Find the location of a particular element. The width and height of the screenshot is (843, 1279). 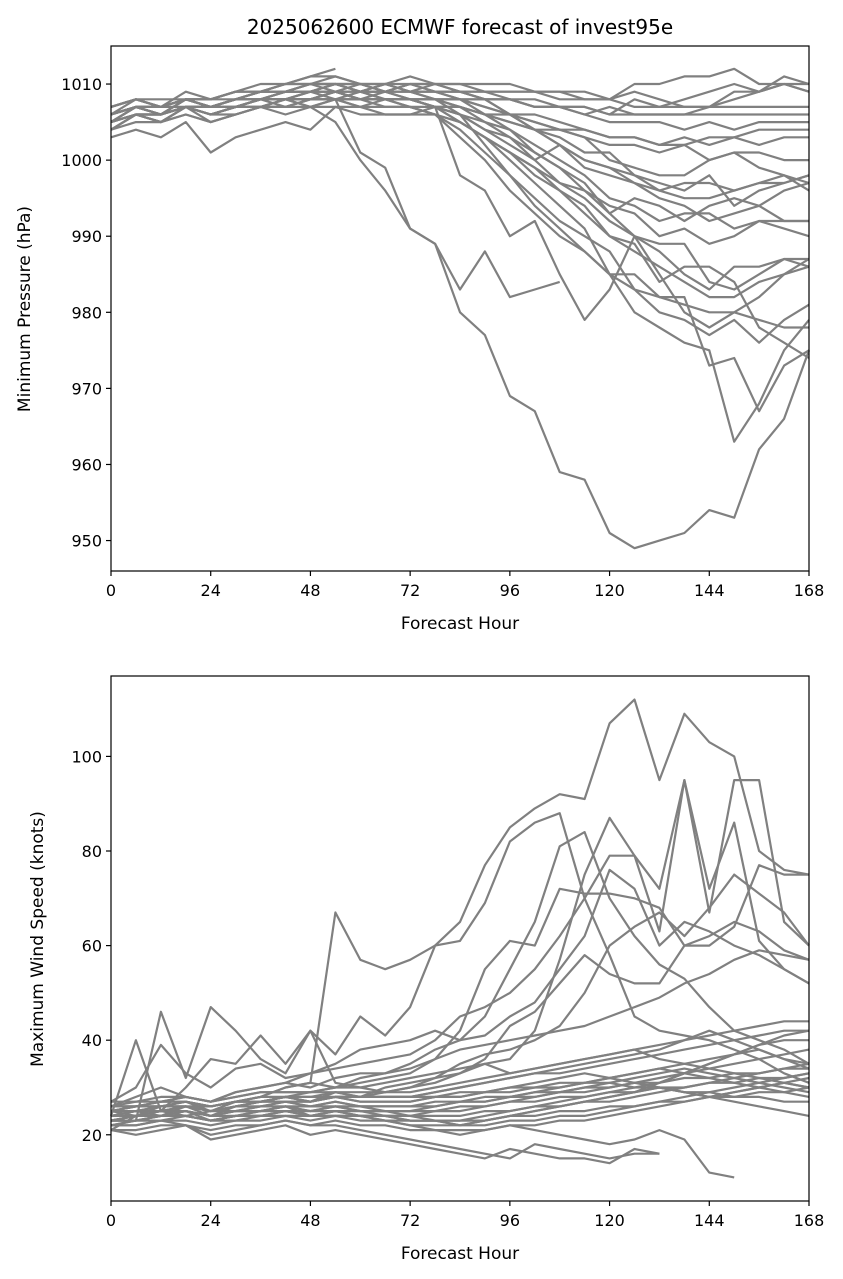

pressure-y-tick-label: 960 is located at coordinates (86, 464).